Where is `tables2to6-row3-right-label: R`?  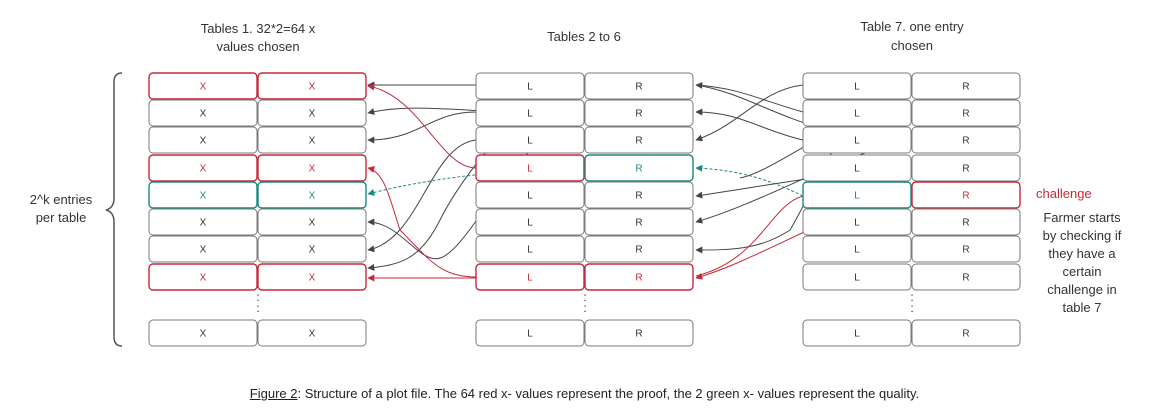
tables2to6-row3-right-label: R is located at coordinates (638, 141).